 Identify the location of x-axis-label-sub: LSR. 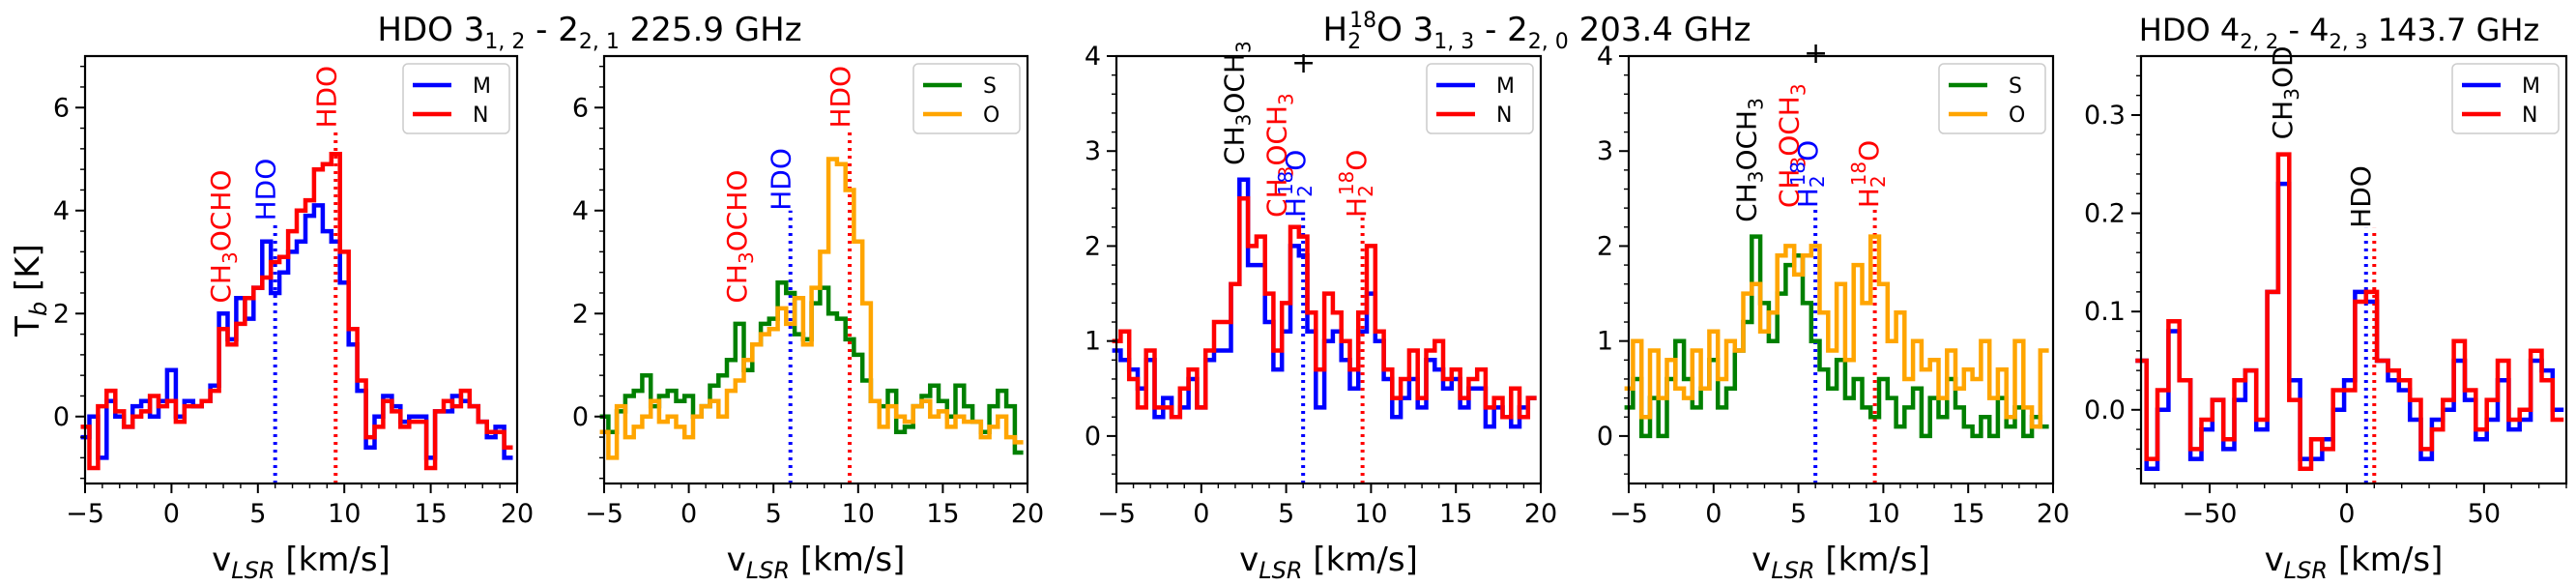
(253, 570).